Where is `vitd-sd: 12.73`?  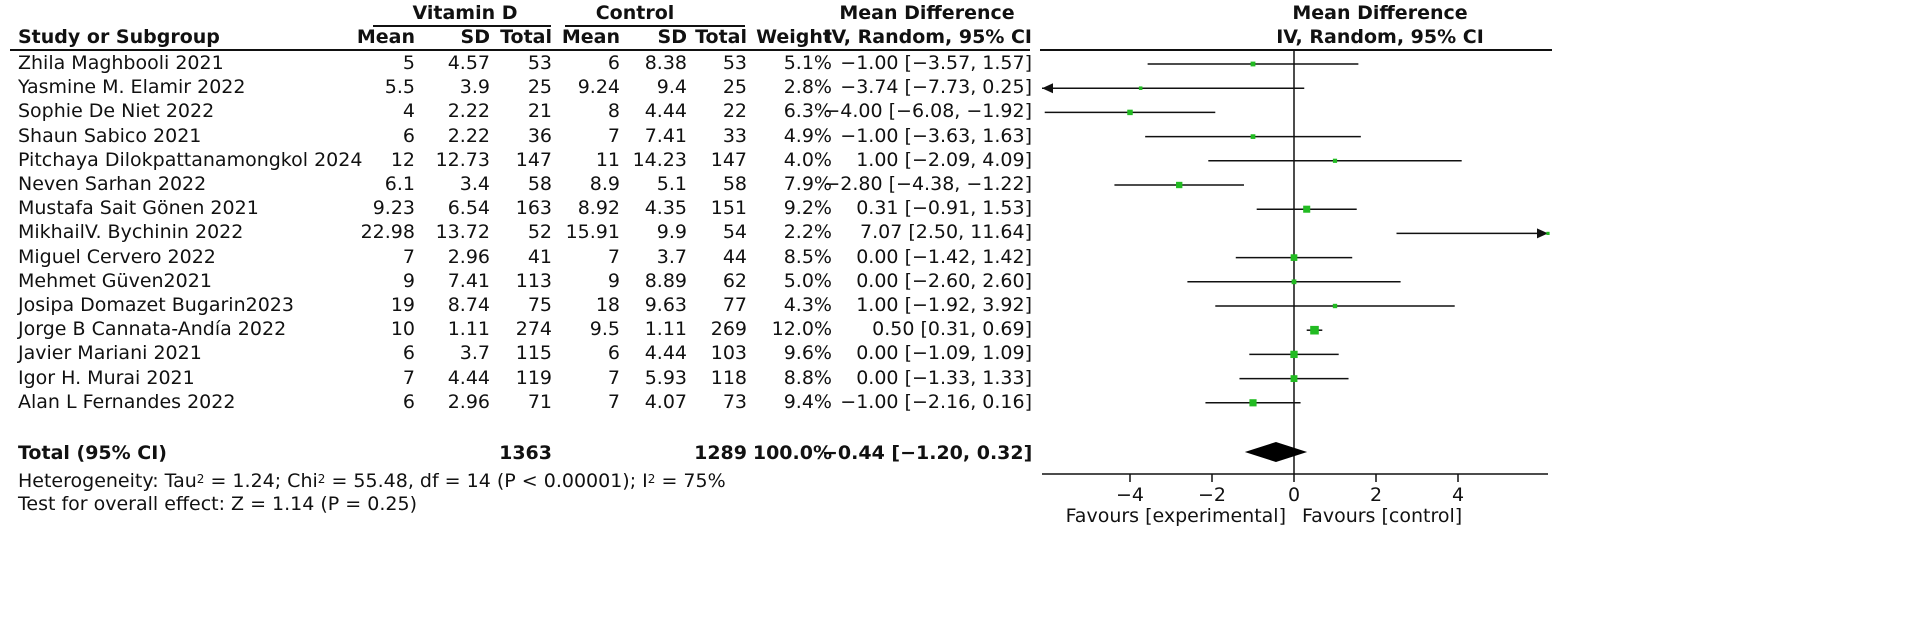
vitd-sd: 12.73 is located at coordinates (462, 159).